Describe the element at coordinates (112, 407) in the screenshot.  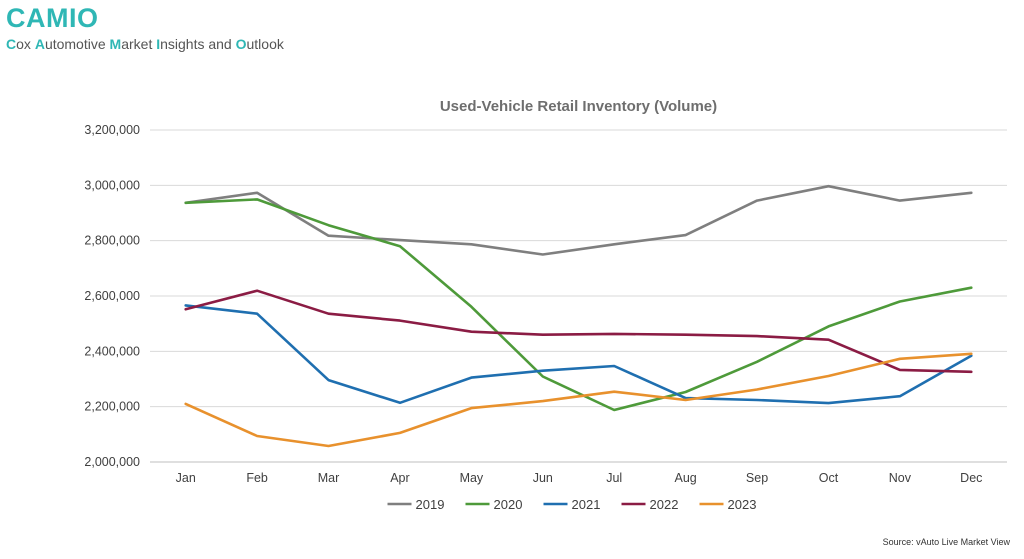
I see `y-tick-label: 2,200,000` at that location.